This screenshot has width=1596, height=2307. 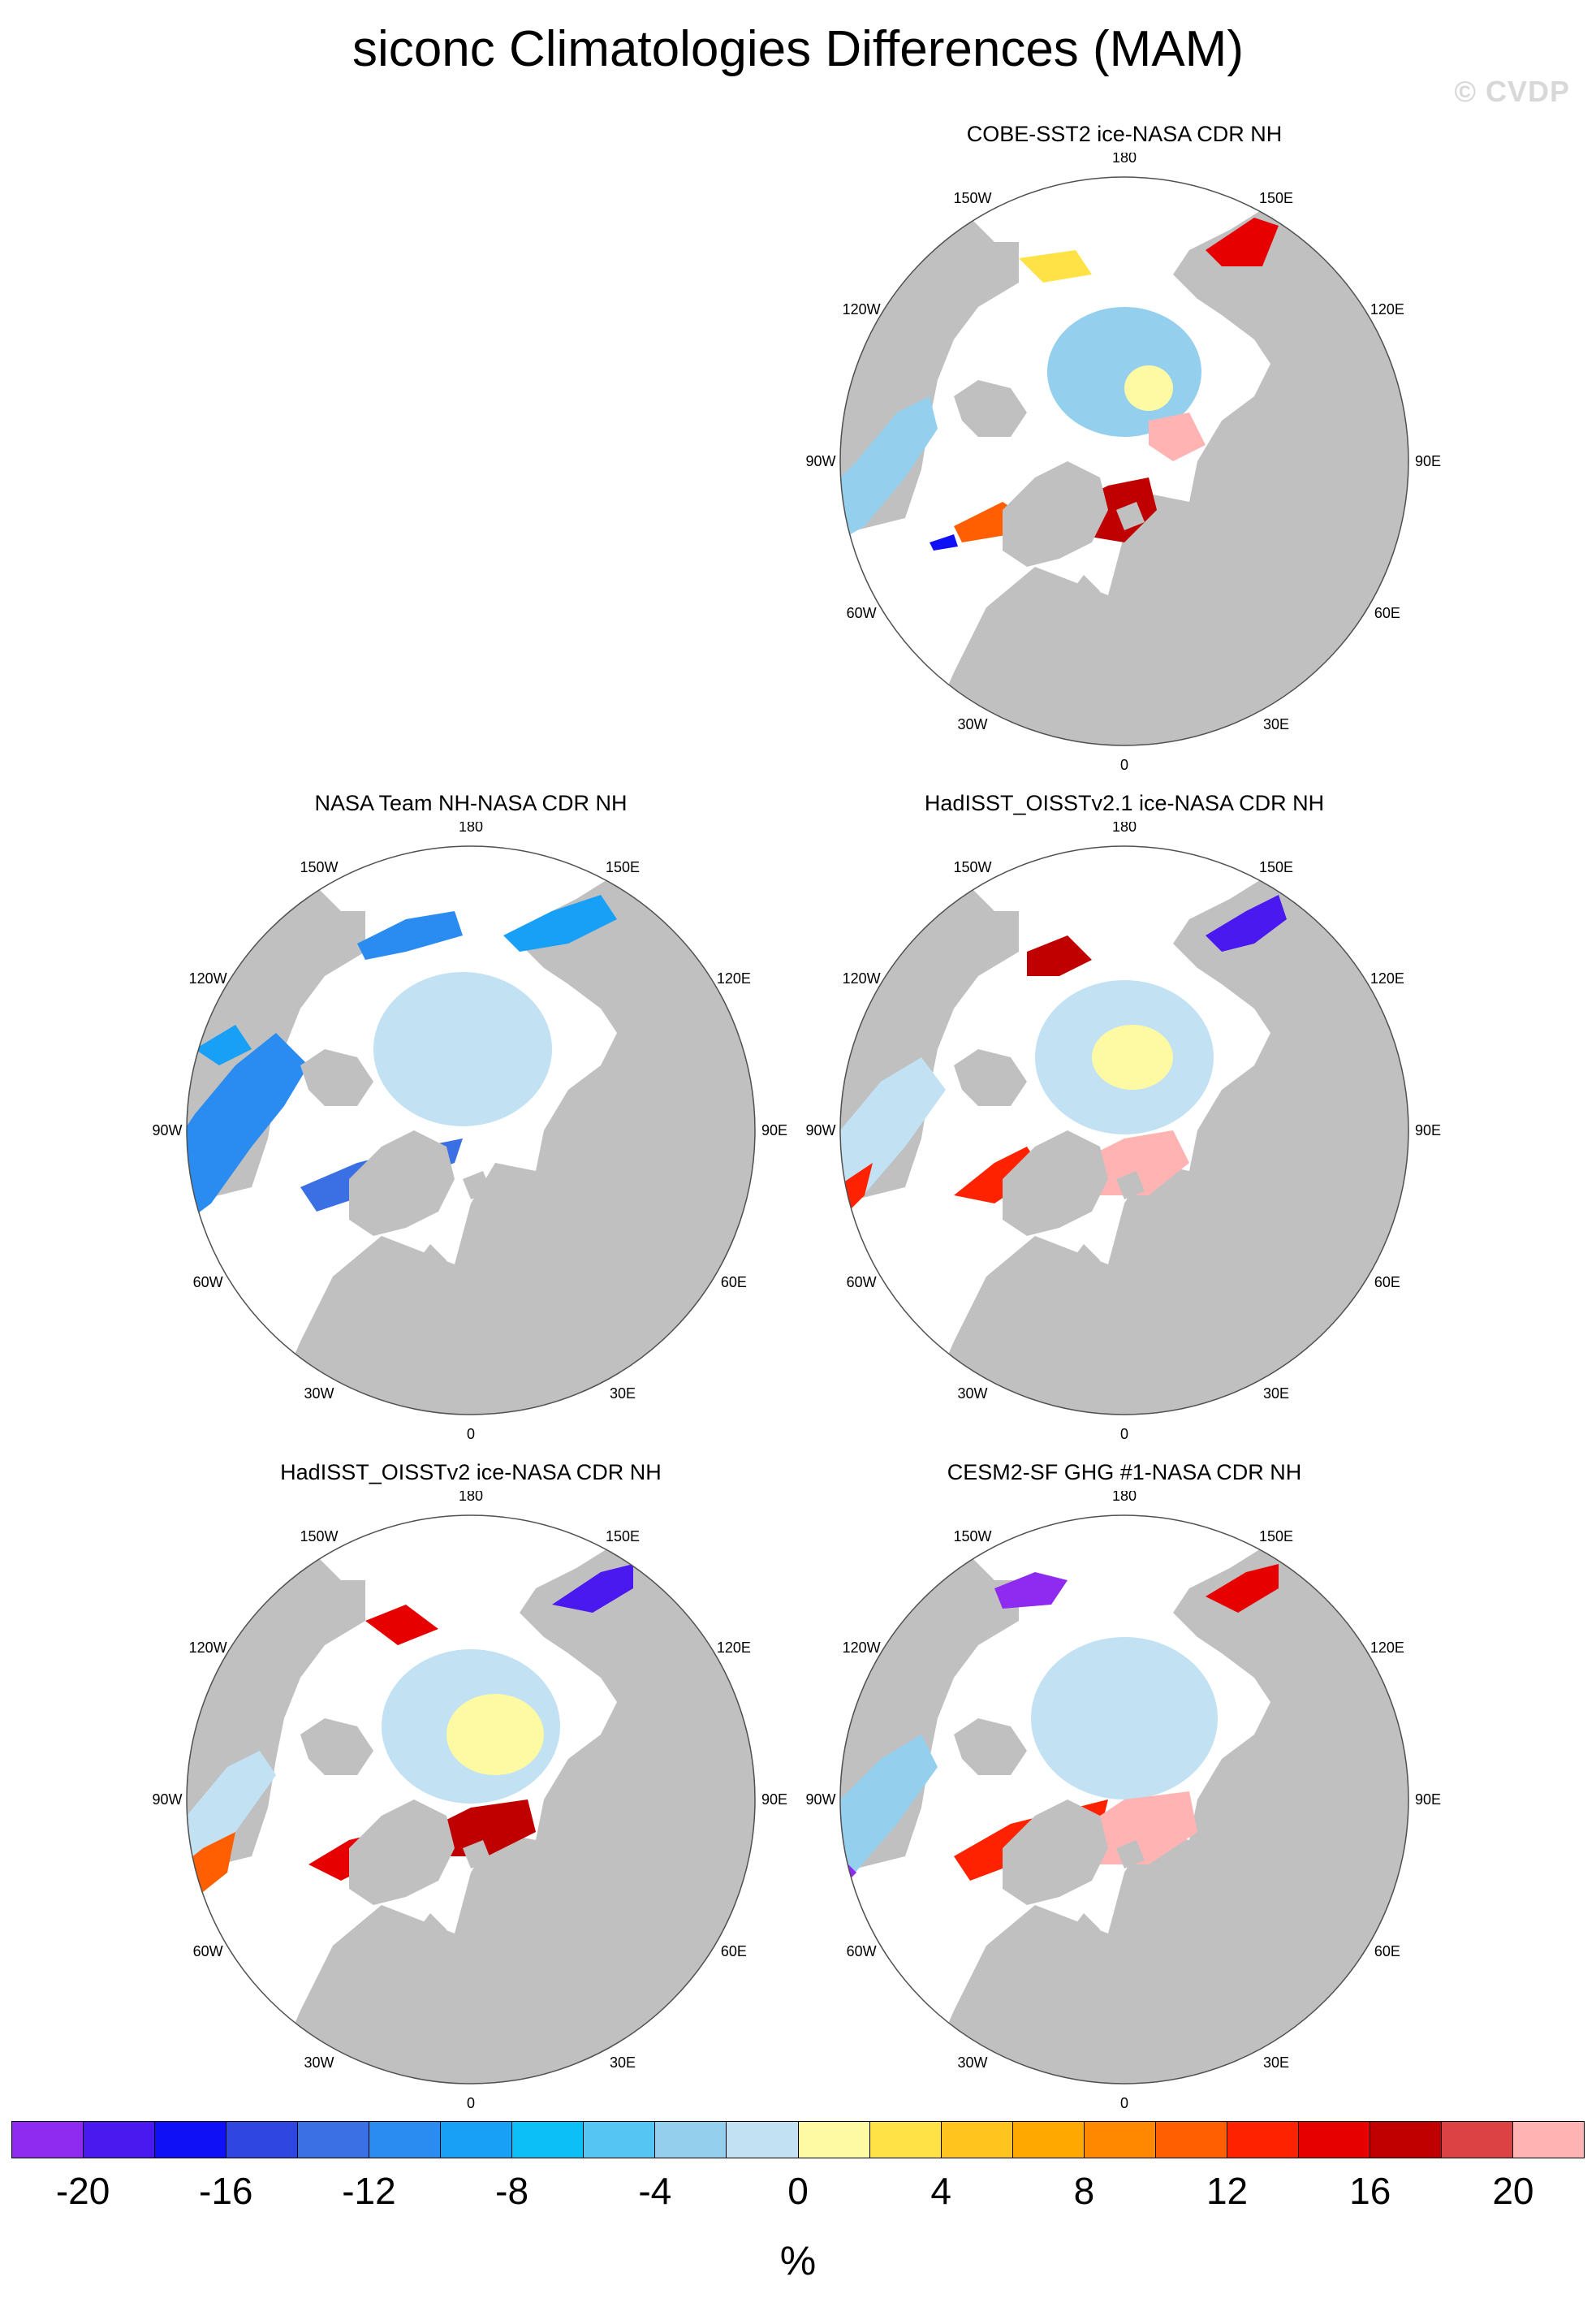 What do you see at coordinates (1124, 803) in the screenshot?
I see `panel-title: HadISST_OISSTv2.1 ice-NASA CDR NH` at bounding box center [1124, 803].